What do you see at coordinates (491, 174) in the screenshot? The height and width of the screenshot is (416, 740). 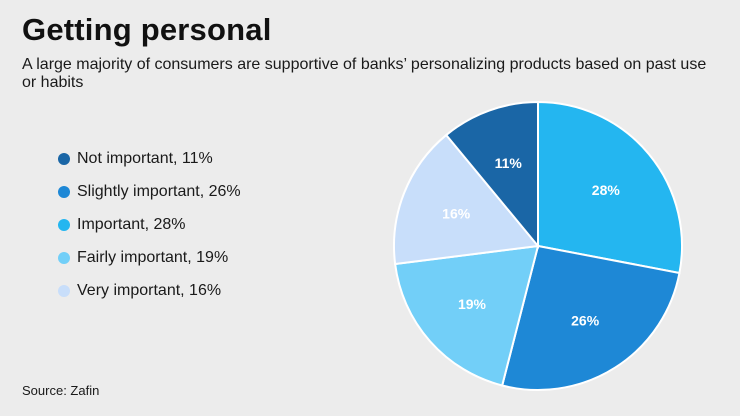 I see `pie-slice-not-important` at bounding box center [491, 174].